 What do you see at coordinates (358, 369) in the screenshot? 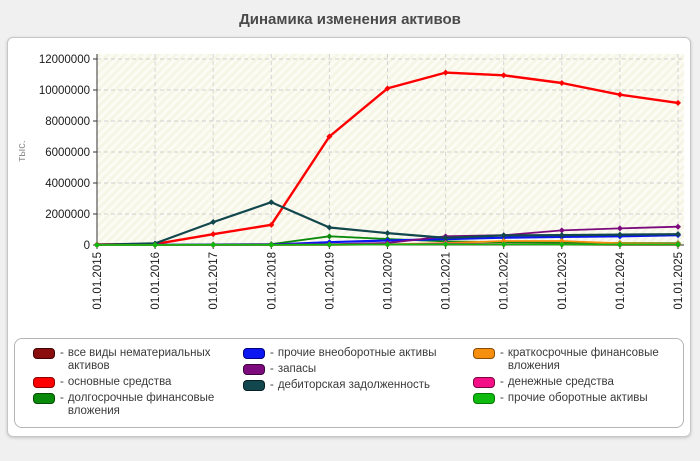
I see `legend-item-4: - запасы` at bounding box center [358, 369].